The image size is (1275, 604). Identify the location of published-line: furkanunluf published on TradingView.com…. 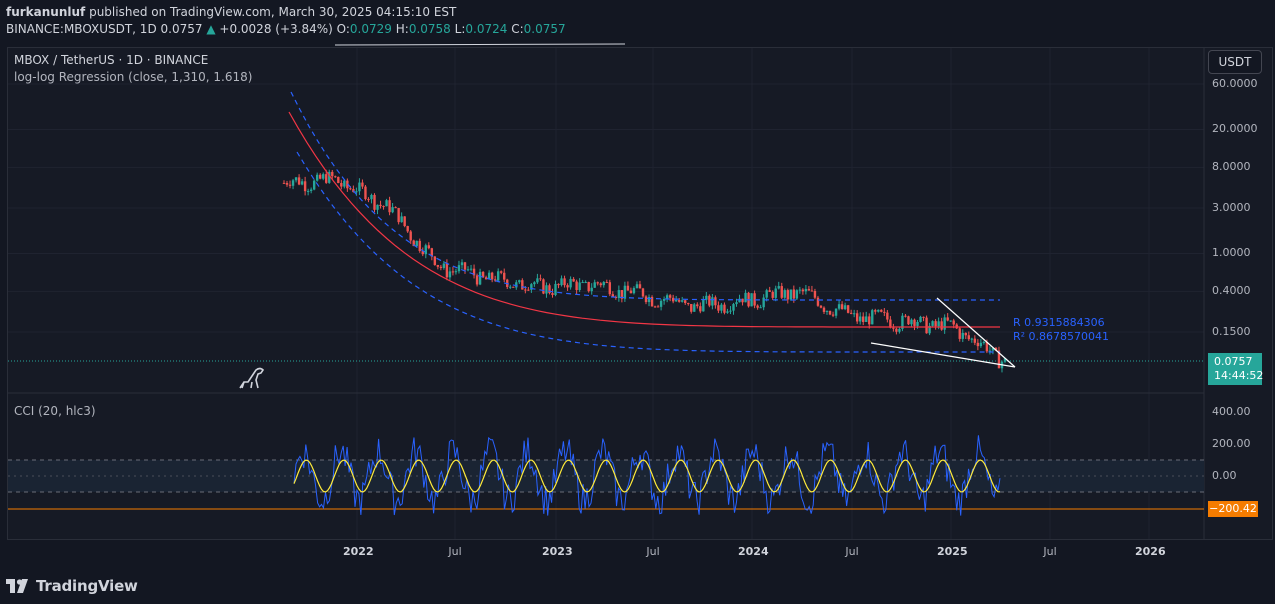
(231, 12).